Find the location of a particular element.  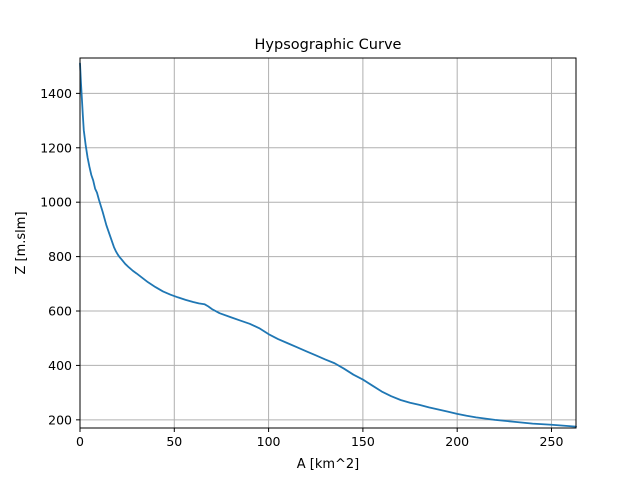

y-tick-label: 1400 is located at coordinates (56, 93).